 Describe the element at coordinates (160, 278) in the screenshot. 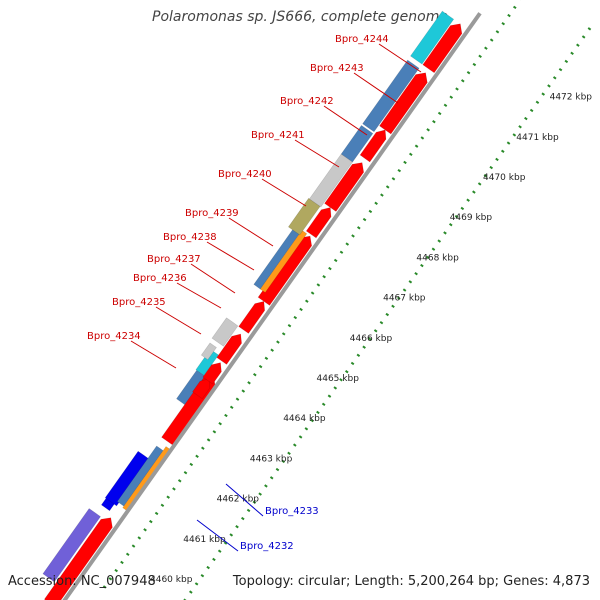

I see `gene-label: Bpro_4236` at that location.